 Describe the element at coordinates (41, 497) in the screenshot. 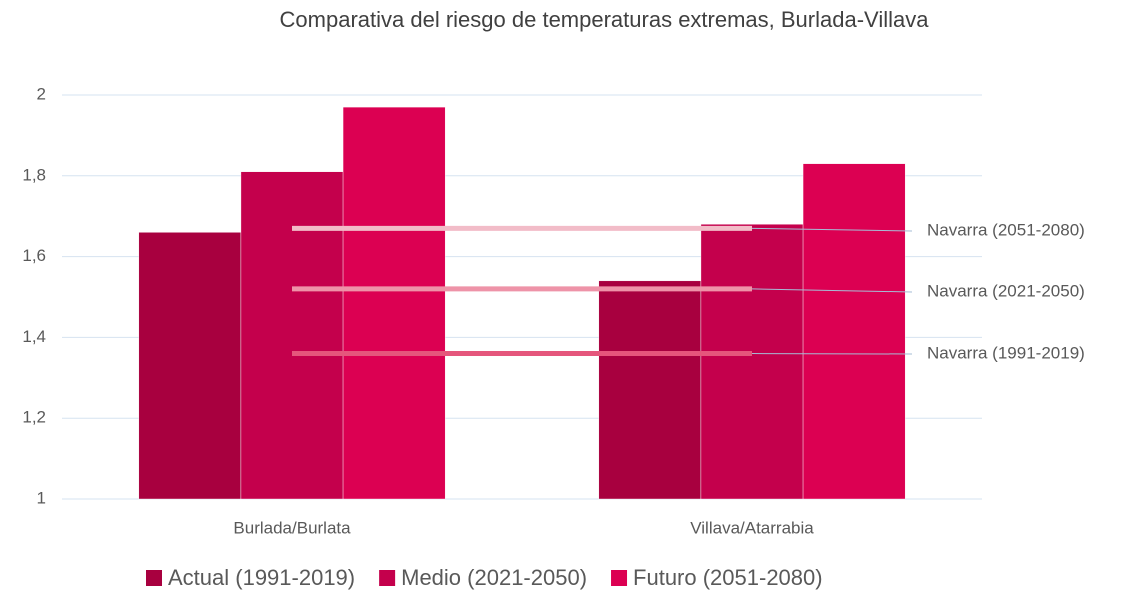

I see `y-tick-label: 1` at that location.